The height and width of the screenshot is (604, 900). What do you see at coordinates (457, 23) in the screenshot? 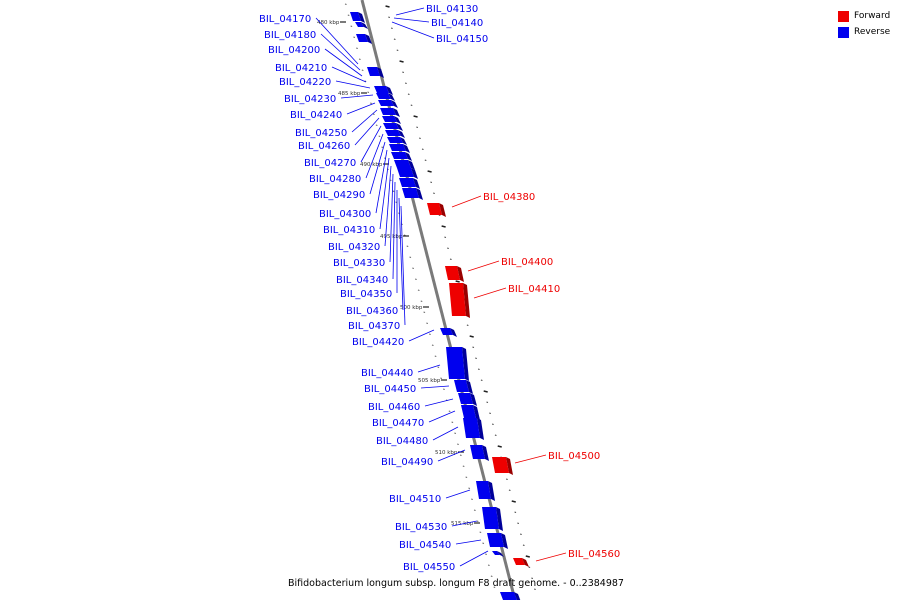
I see `gene-label-reverse: BIL_04140` at bounding box center [457, 23].